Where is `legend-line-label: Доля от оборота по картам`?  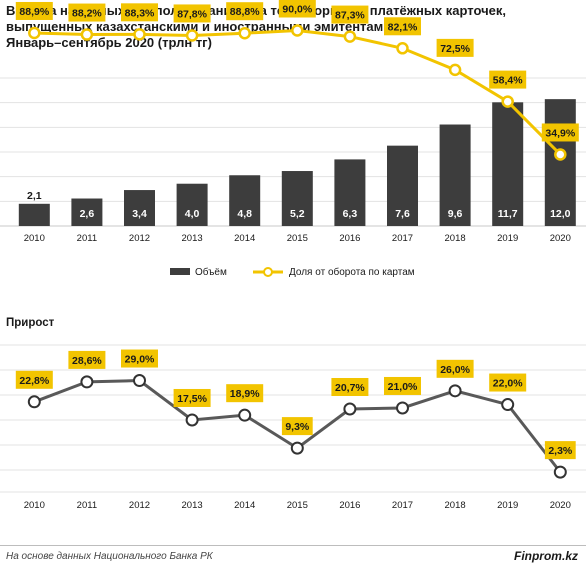 legend-line-label: Доля от оборота по картам is located at coordinates (352, 272).